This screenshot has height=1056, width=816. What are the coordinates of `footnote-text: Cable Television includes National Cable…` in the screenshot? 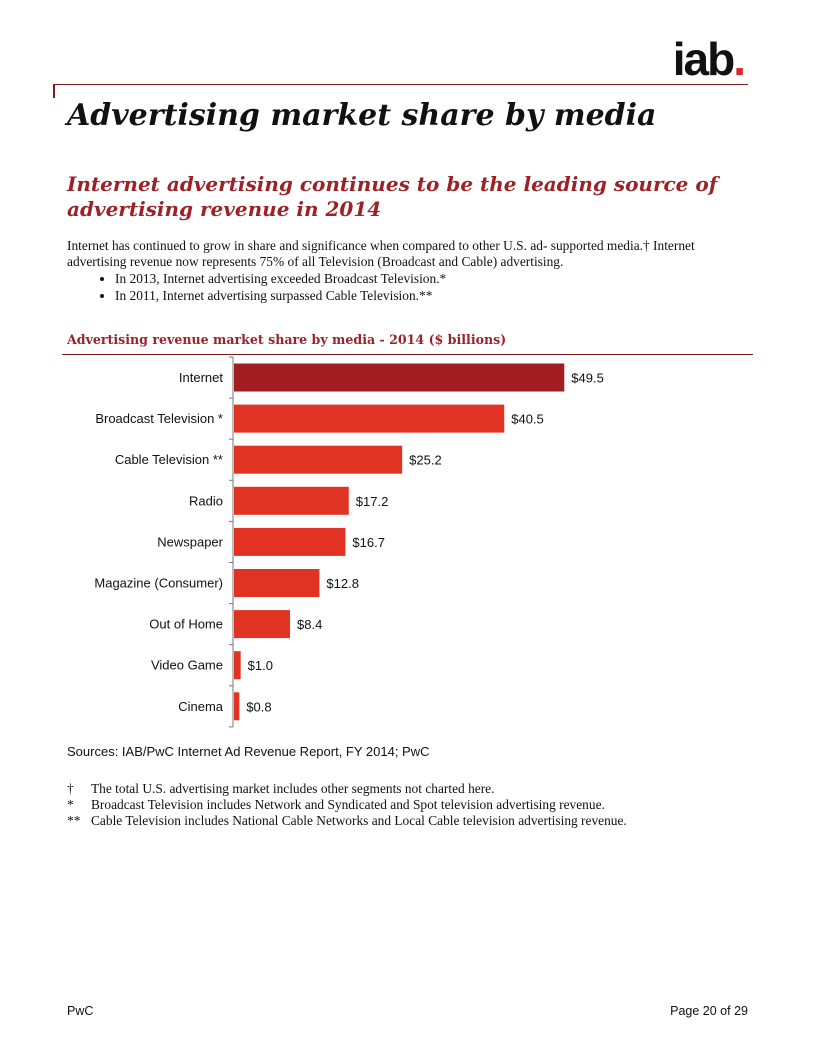 It's located at (359, 820).